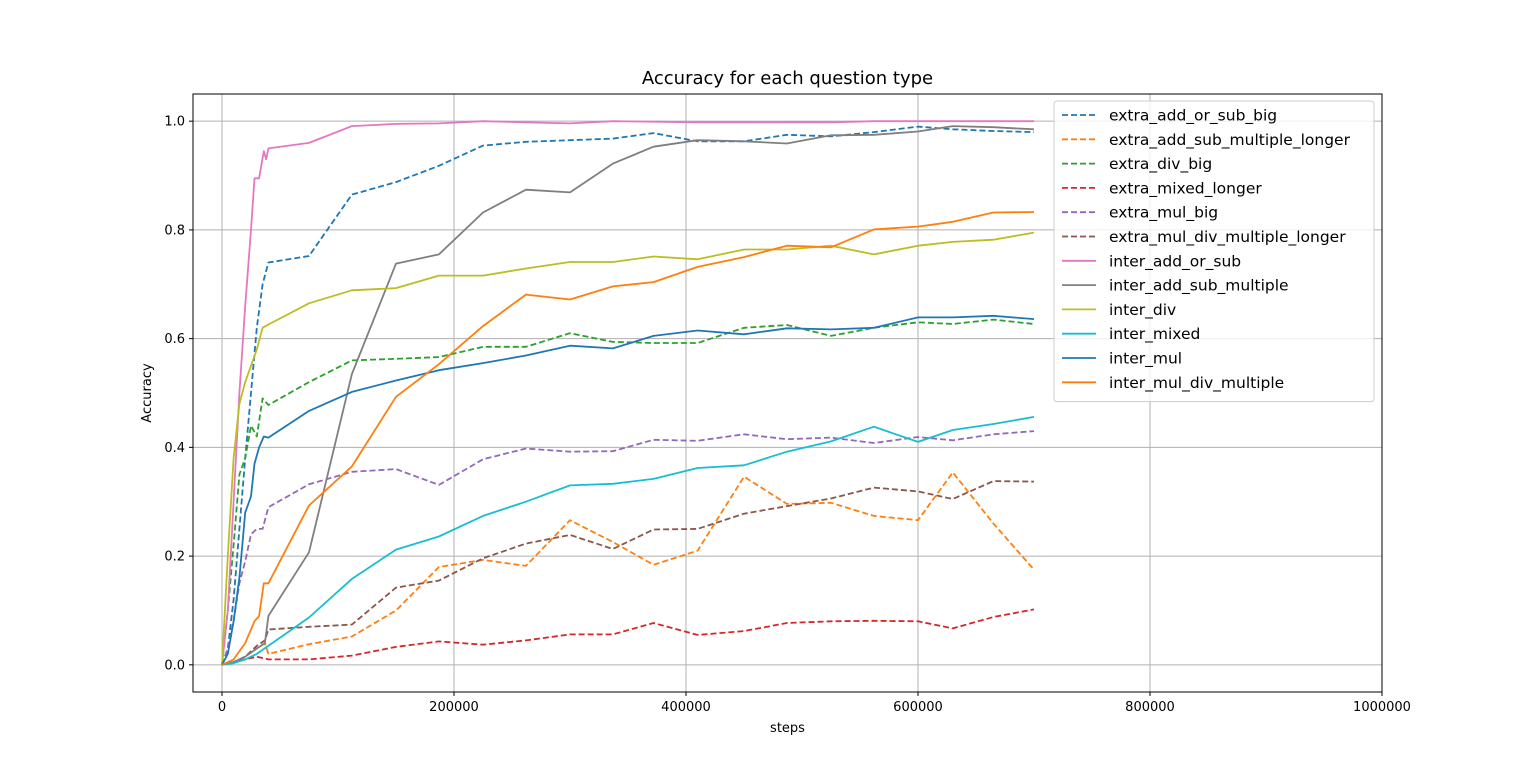 The width and height of the screenshot is (1536, 777). Describe the element at coordinates (787, 728) in the screenshot. I see `x-axis-label: steps` at that location.